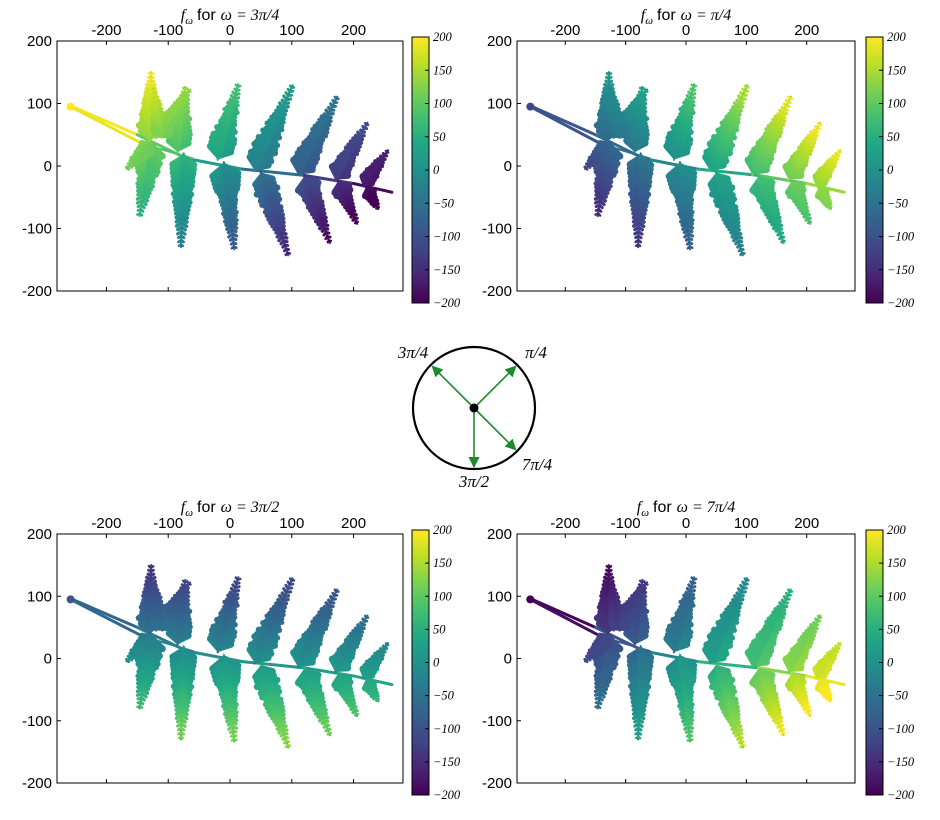 Image resolution: width=940 pixels, height=820 pixels. What do you see at coordinates (436, 662) in the screenshot?
I see `colorbar: 200 150 100 50 0 −50 −100 −150 −200` at bounding box center [436, 662].